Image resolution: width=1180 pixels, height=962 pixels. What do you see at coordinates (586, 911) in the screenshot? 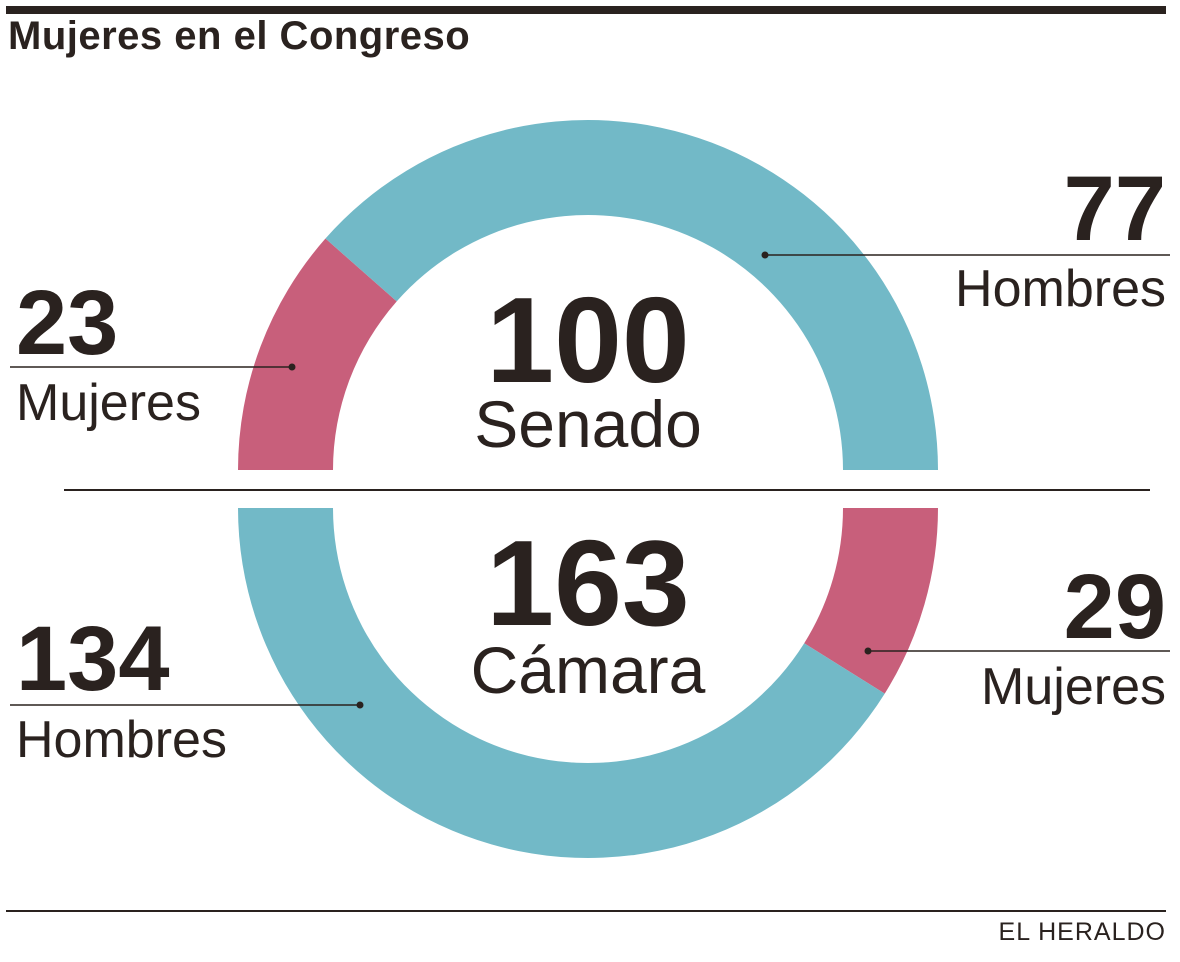
I see `bottom-rule` at bounding box center [586, 911].